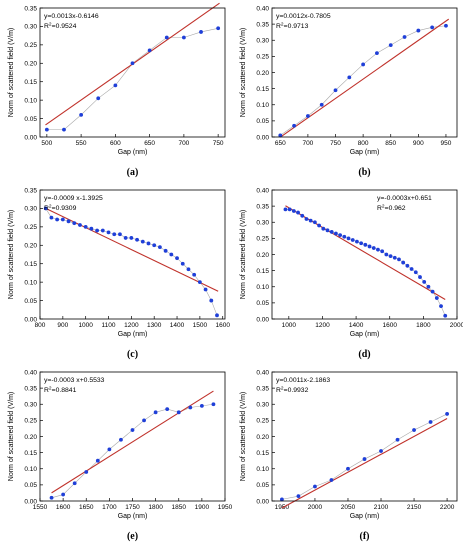 This screenshot has height=550, width=463. What do you see at coordinates (364, 172) in the screenshot?
I see `panel-label: (b)` at bounding box center [364, 172].